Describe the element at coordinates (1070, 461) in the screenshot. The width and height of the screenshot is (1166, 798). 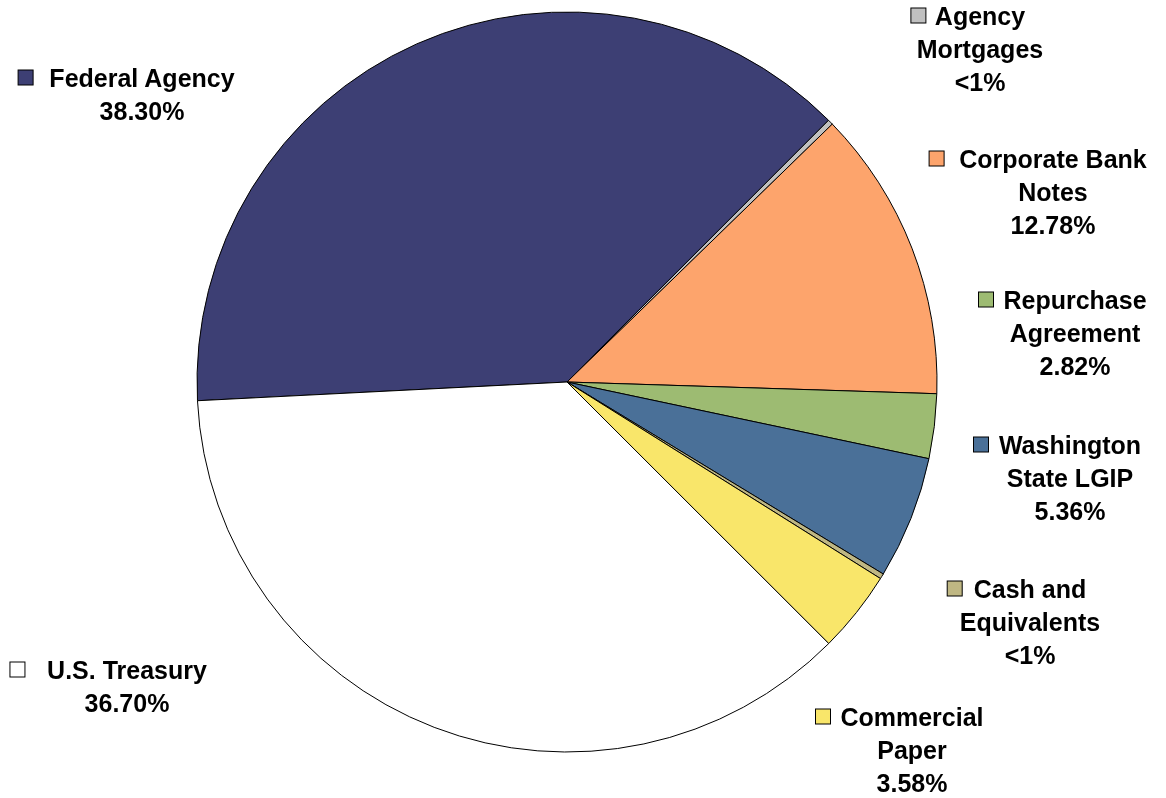
I see `legend-label: Washington State LGIP` at that location.